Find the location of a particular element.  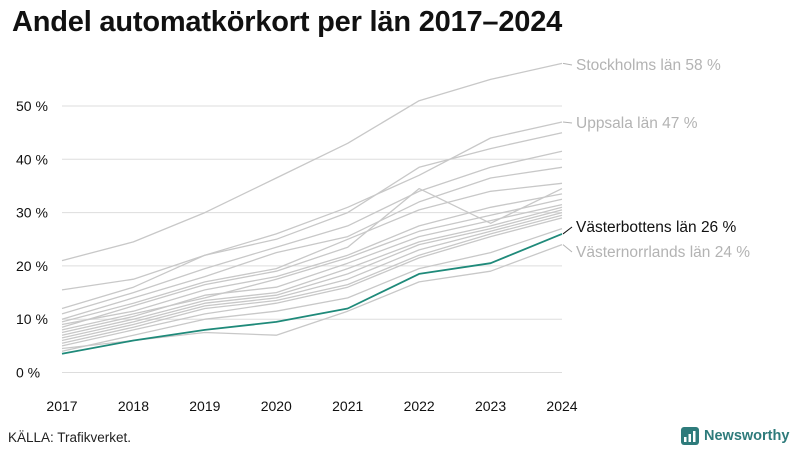

x-tick-label: 2023 is located at coordinates (490, 406).